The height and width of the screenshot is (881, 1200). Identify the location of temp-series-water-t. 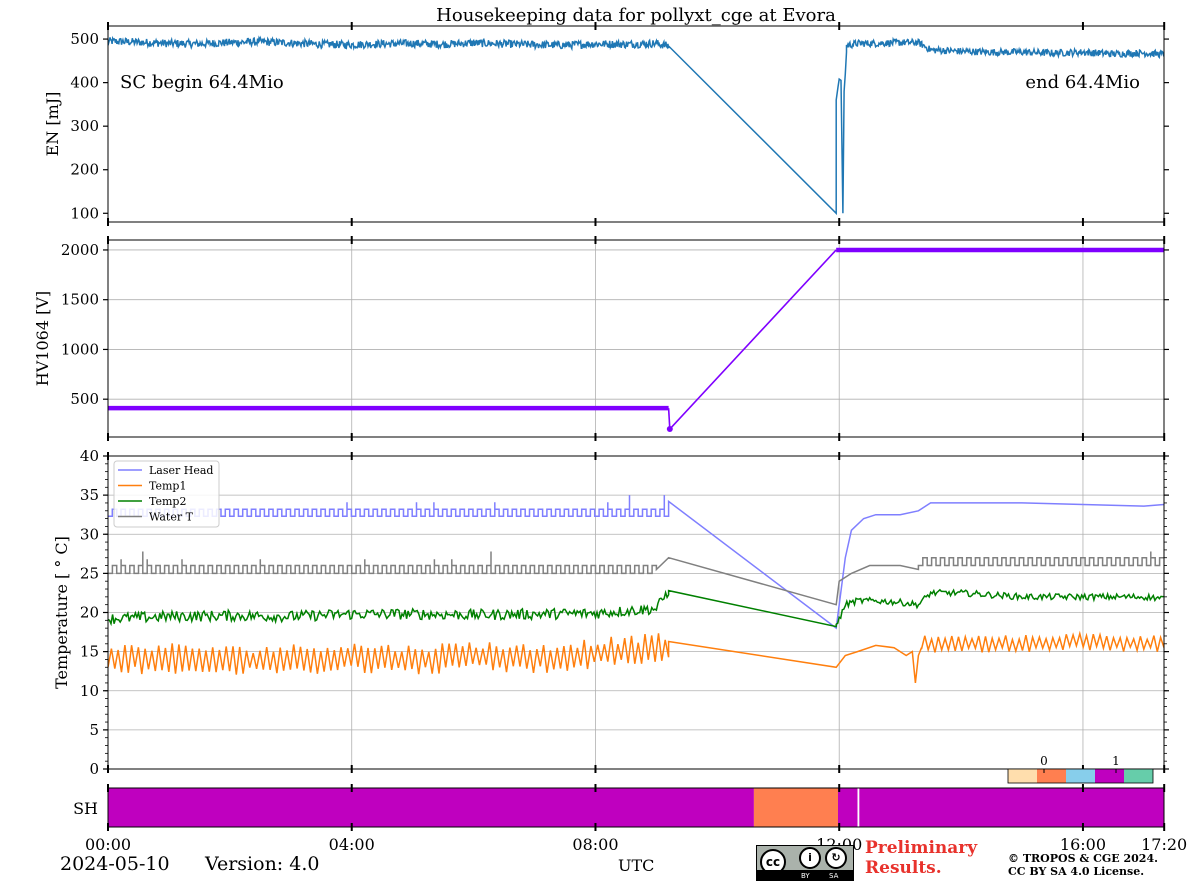
(636, 578).